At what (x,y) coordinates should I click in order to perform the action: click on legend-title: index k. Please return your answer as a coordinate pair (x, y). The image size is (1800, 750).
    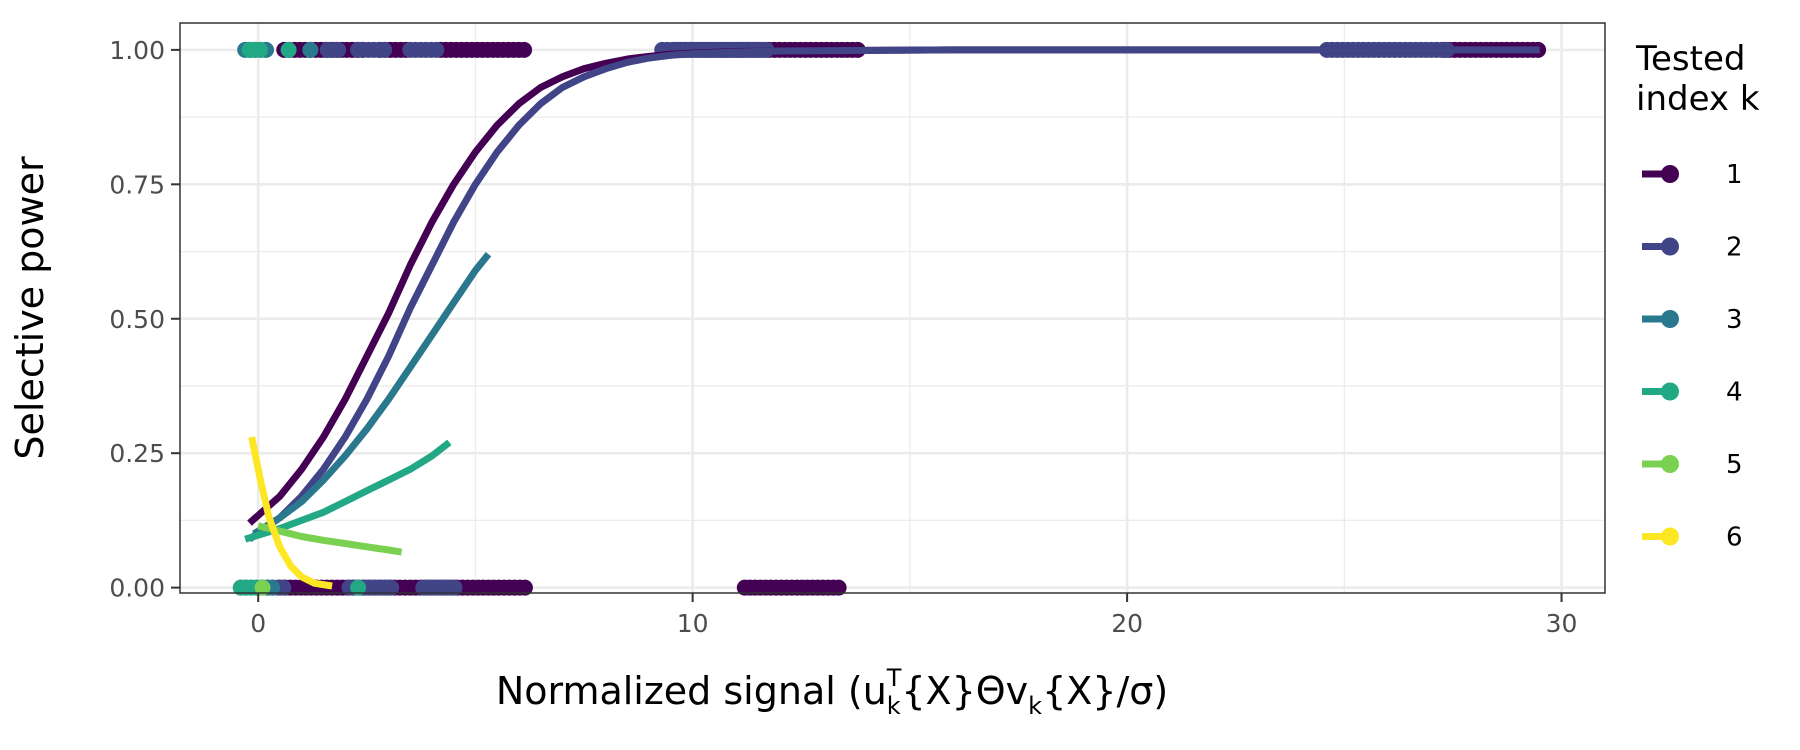
    Looking at the image, I should click on (1698, 99).